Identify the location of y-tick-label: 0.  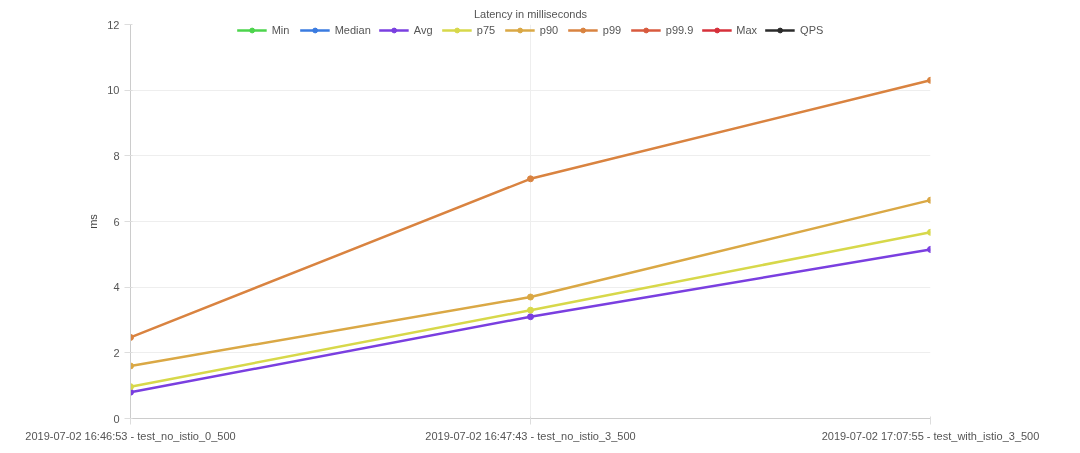
(116, 418).